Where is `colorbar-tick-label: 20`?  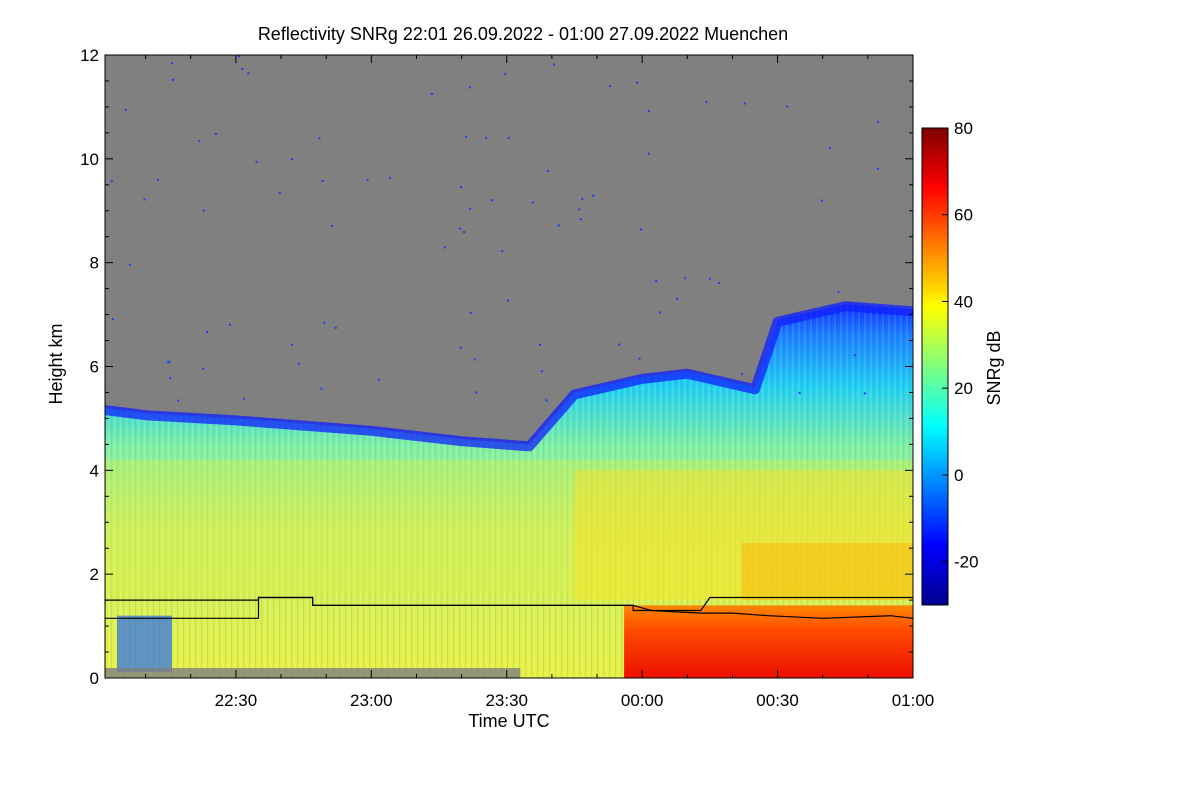
colorbar-tick-label: 20 is located at coordinates (963, 388).